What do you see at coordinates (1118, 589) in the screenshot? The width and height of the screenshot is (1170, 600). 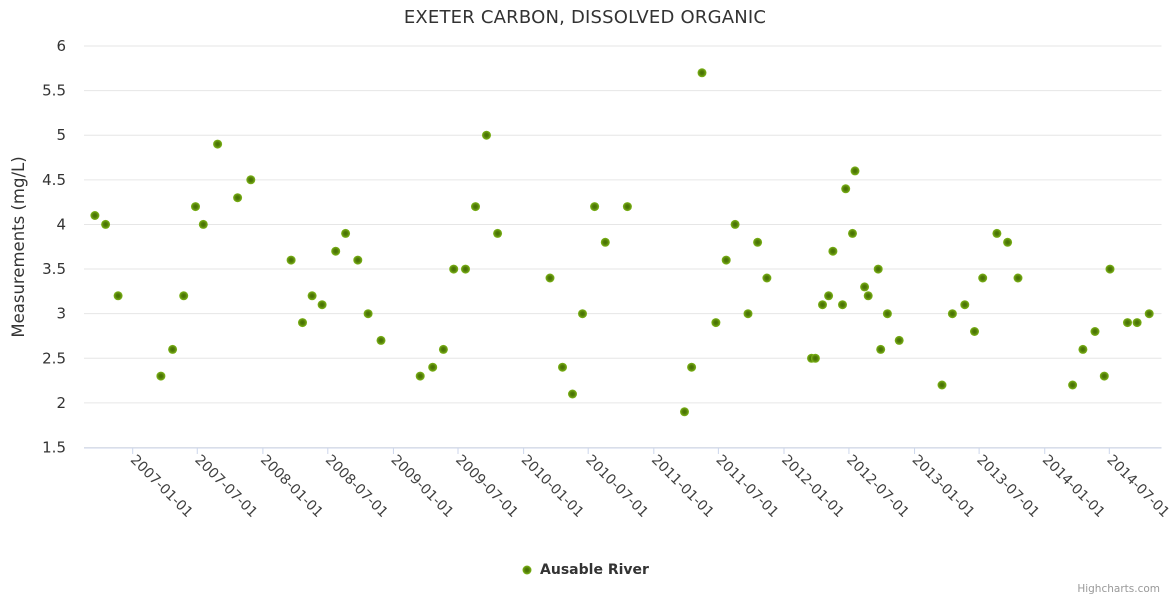 I see `highcharts-credits-link: Highcharts.com` at bounding box center [1118, 589].